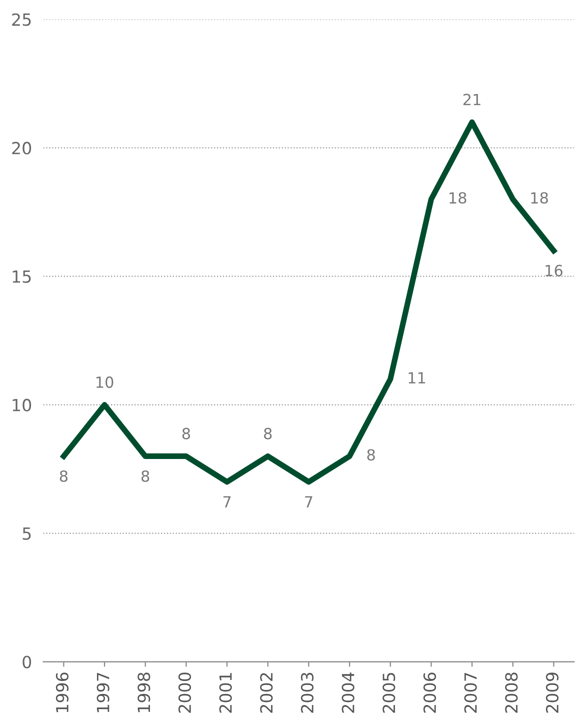  What do you see at coordinates (417, 378) in the screenshot?
I see `data-label: 11` at bounding box center [417, 378].